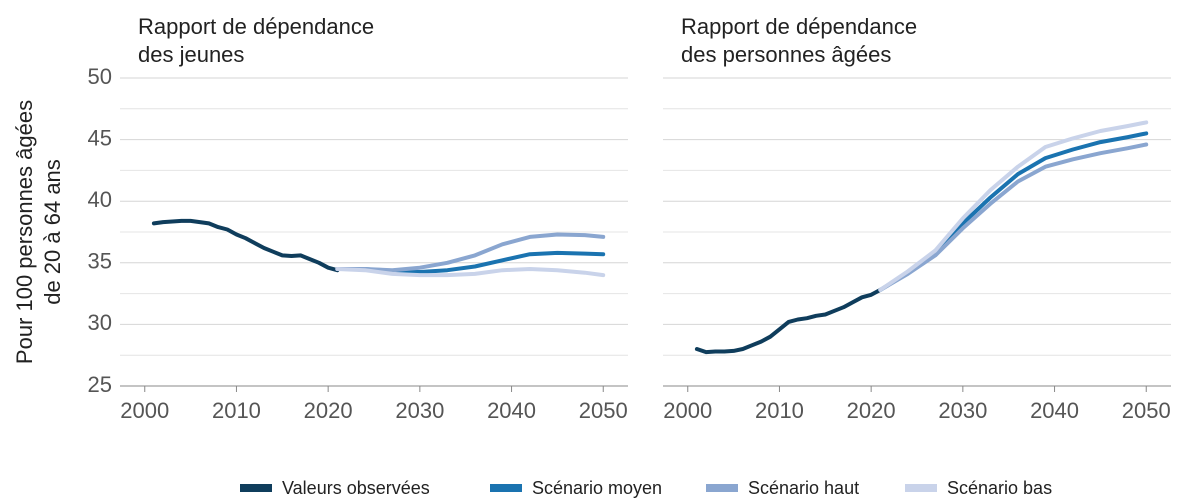 The width and height of the screenshot is (1180, 499). I want to click on y-tick-label: 25, so click(100, 384).